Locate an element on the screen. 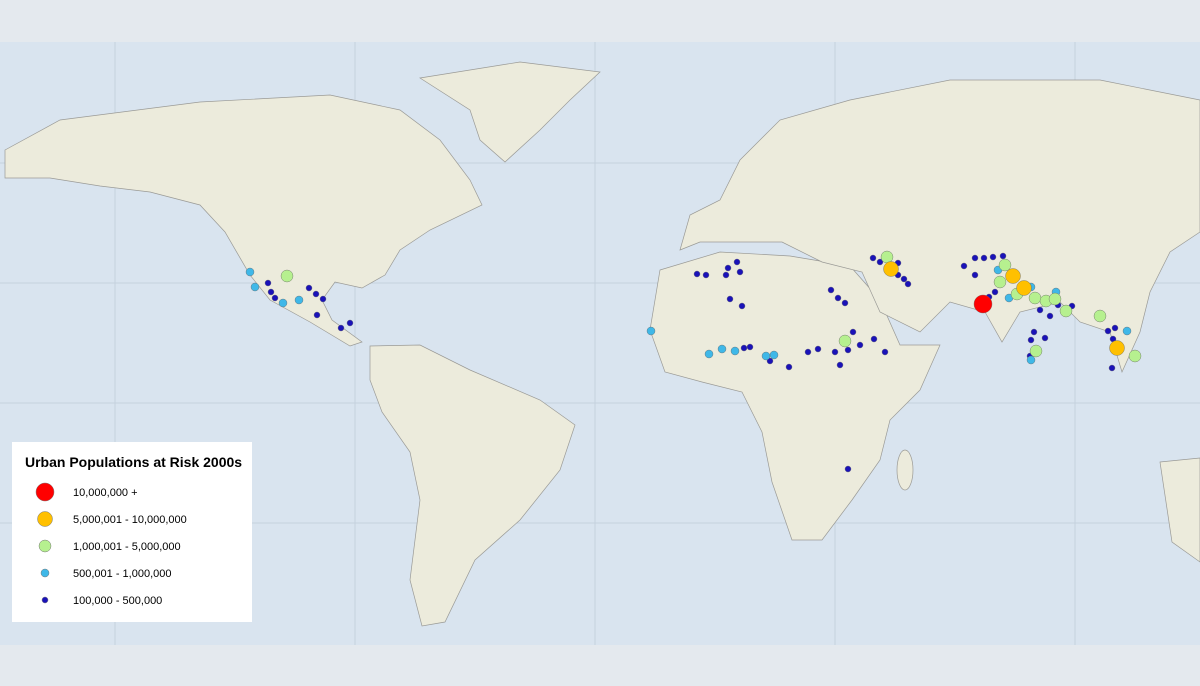 The image size is (1200, 686). south-america is located at coordinates (472, 485).